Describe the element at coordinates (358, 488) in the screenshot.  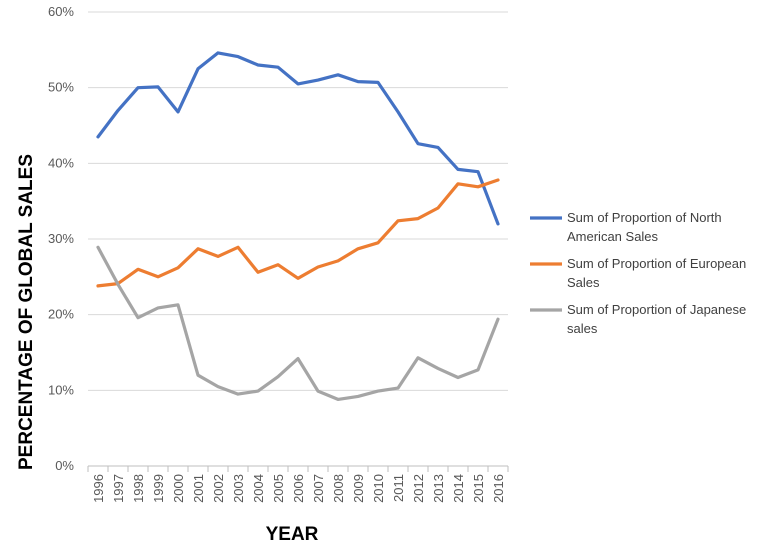
I see `x-tick-label: 2009` at that location.